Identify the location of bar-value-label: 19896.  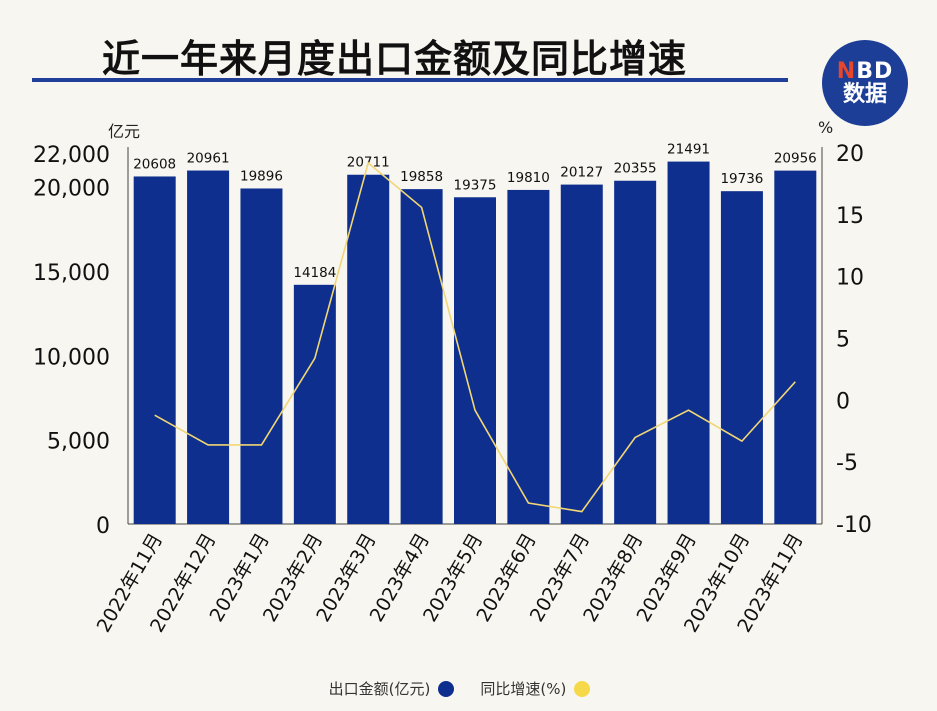
(261, 176).